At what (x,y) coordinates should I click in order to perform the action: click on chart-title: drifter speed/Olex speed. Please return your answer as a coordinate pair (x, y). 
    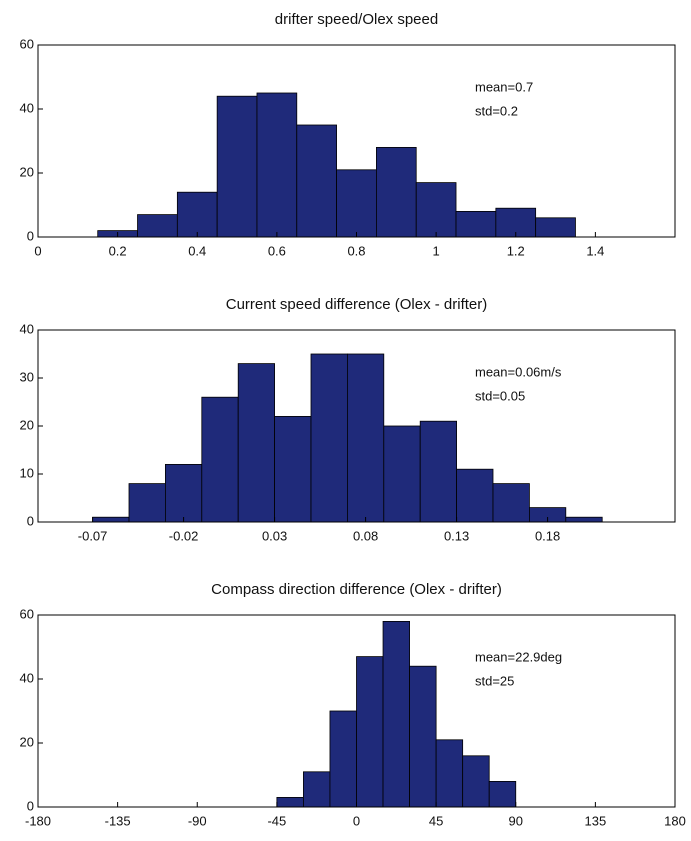
    Looking at the image, I should click on (356, 19).